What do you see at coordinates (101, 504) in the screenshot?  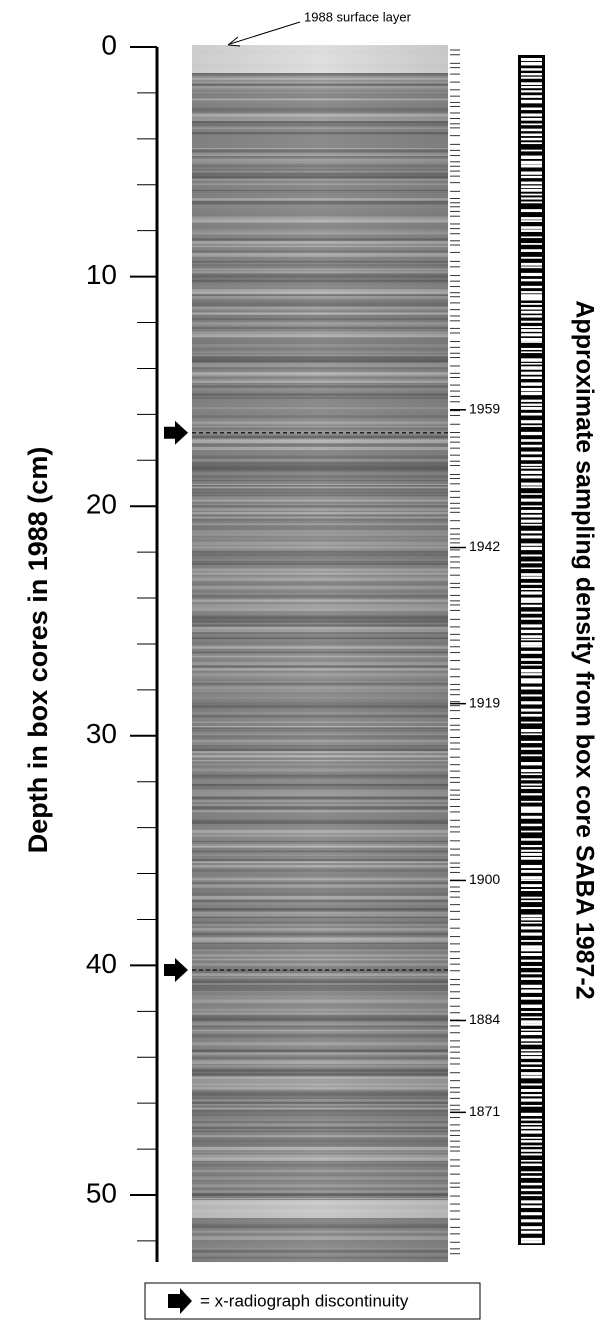 I see `y-tick-label: 20` at bounding box center [101, 504].